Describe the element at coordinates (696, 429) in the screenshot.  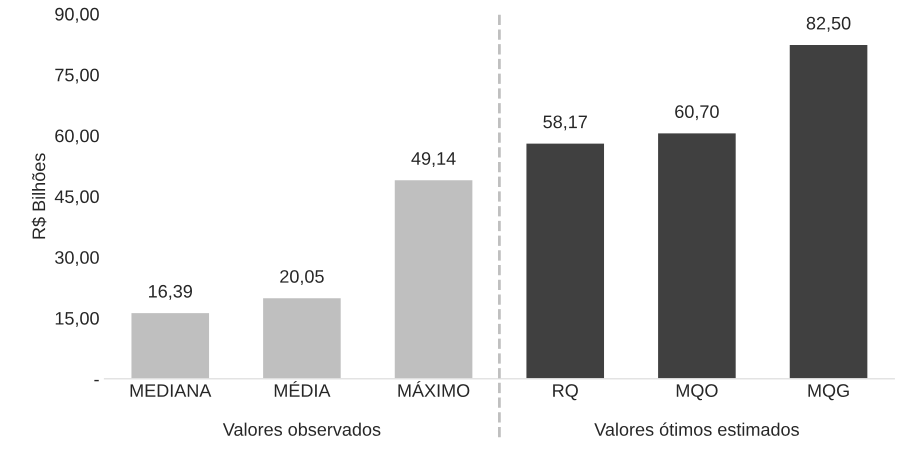
I see `text: Valores ótimos estimados` at that location.